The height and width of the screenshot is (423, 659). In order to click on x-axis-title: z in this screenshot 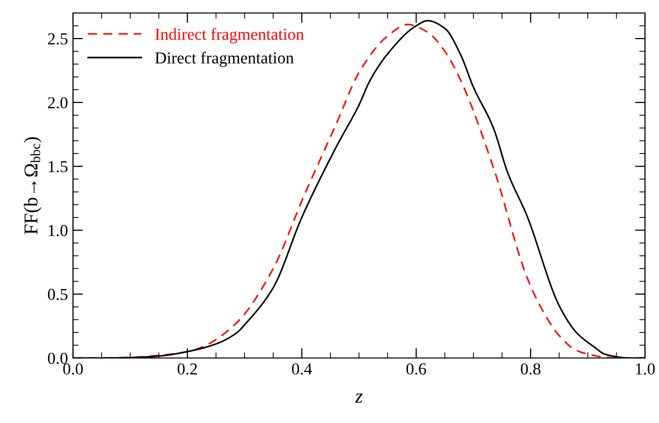, I will do `click(358, 398)`.